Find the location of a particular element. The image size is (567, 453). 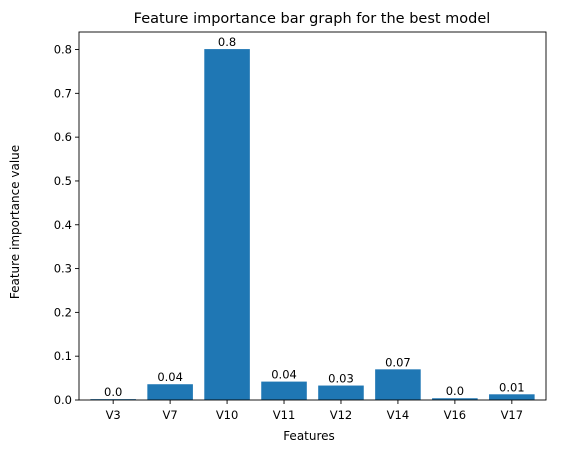

y-tick-label-4: 0.4 is located at coordinates (63, 225).